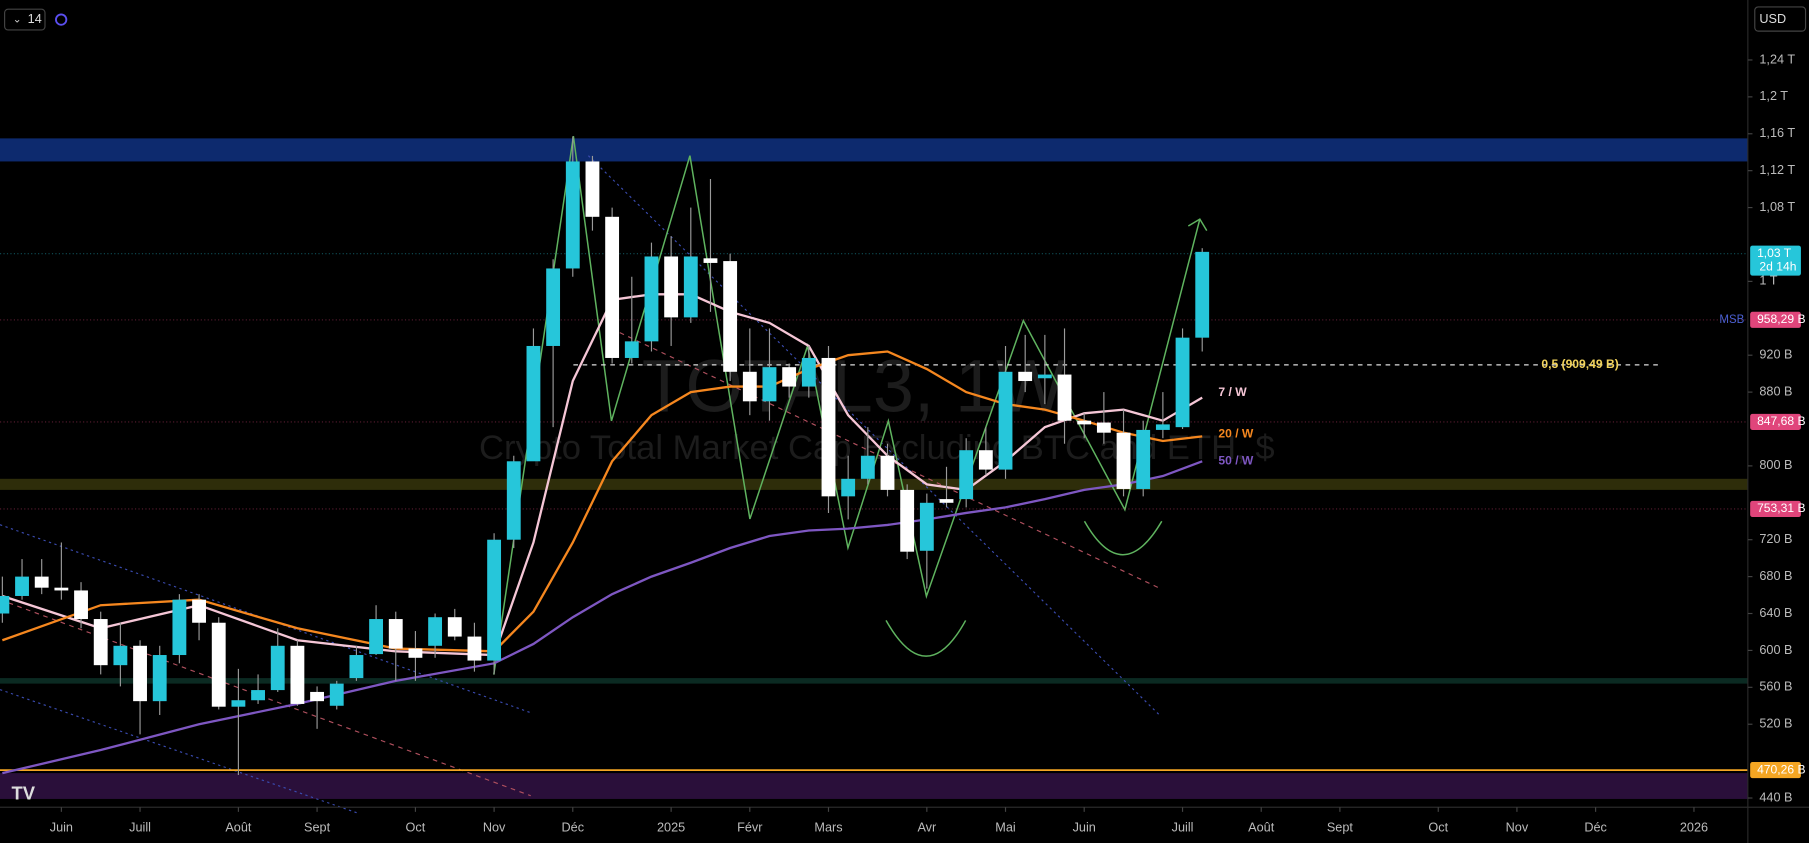 This screenshot has width=1809, height=843. I want to click on currency-label: USD, so click(1772, 19).